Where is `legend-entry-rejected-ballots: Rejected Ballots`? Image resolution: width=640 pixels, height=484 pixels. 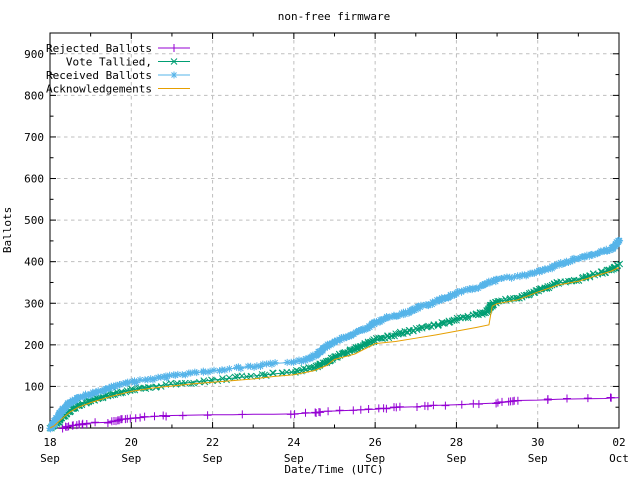 legend-entry-rejected-ballots: Rejected Ballots is located at coordinates (118, 48).